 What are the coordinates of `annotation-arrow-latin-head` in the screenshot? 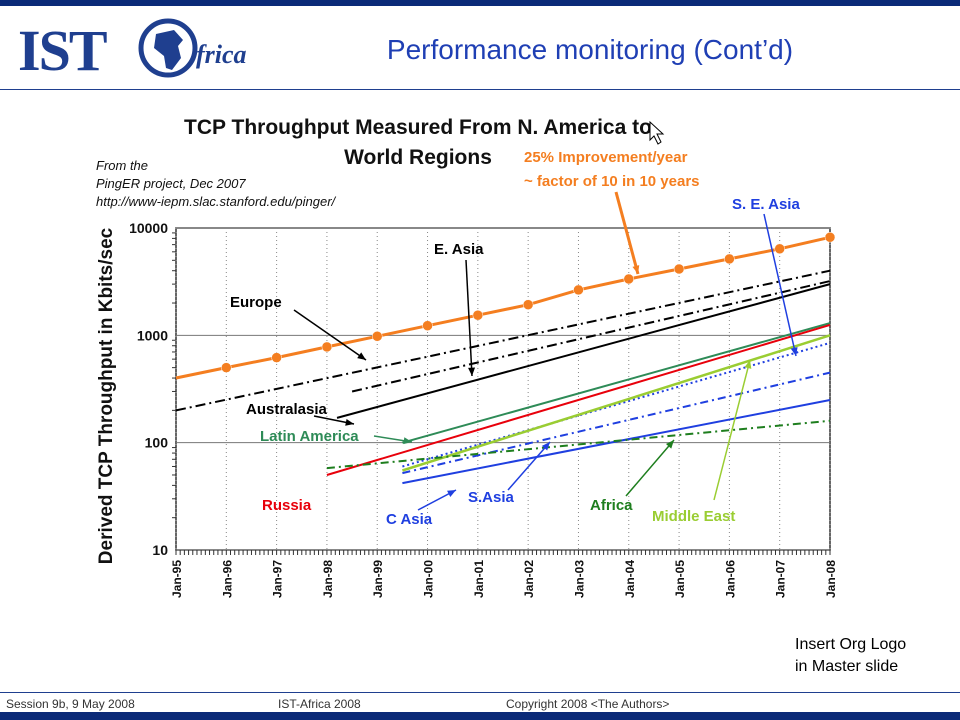 It's located at (407, 441).